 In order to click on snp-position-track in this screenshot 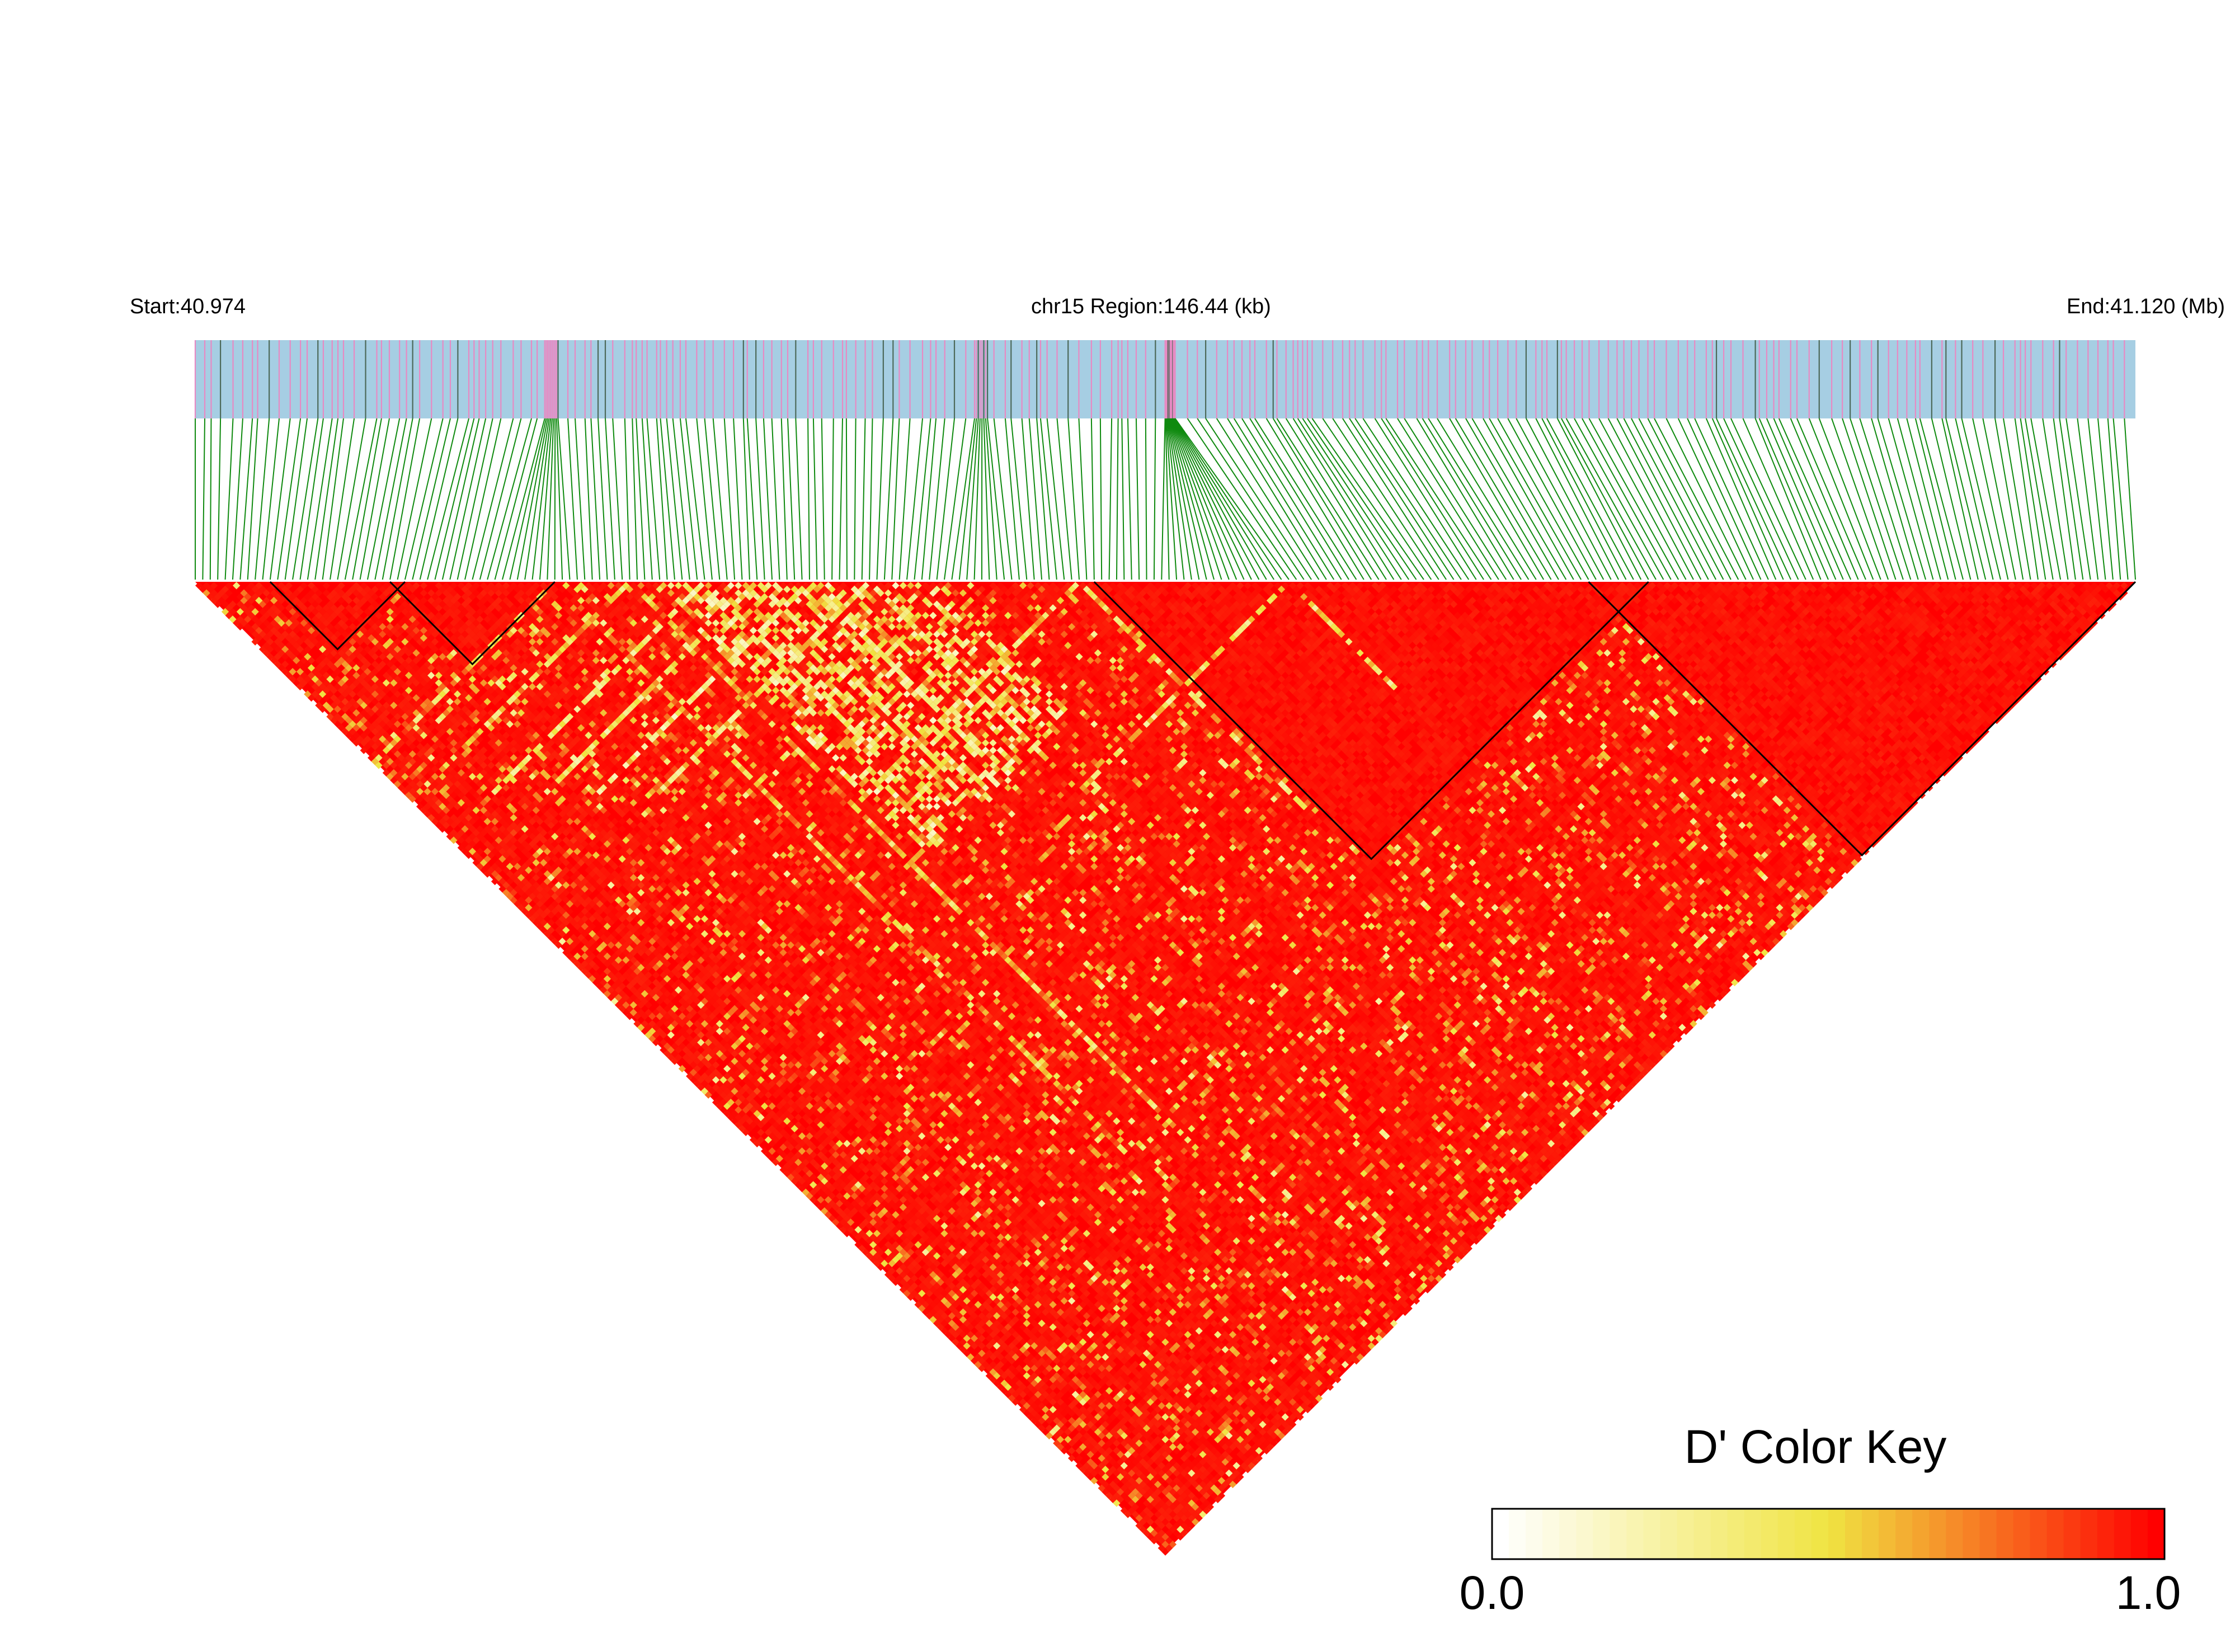, I will do `click(1164, 379)`.